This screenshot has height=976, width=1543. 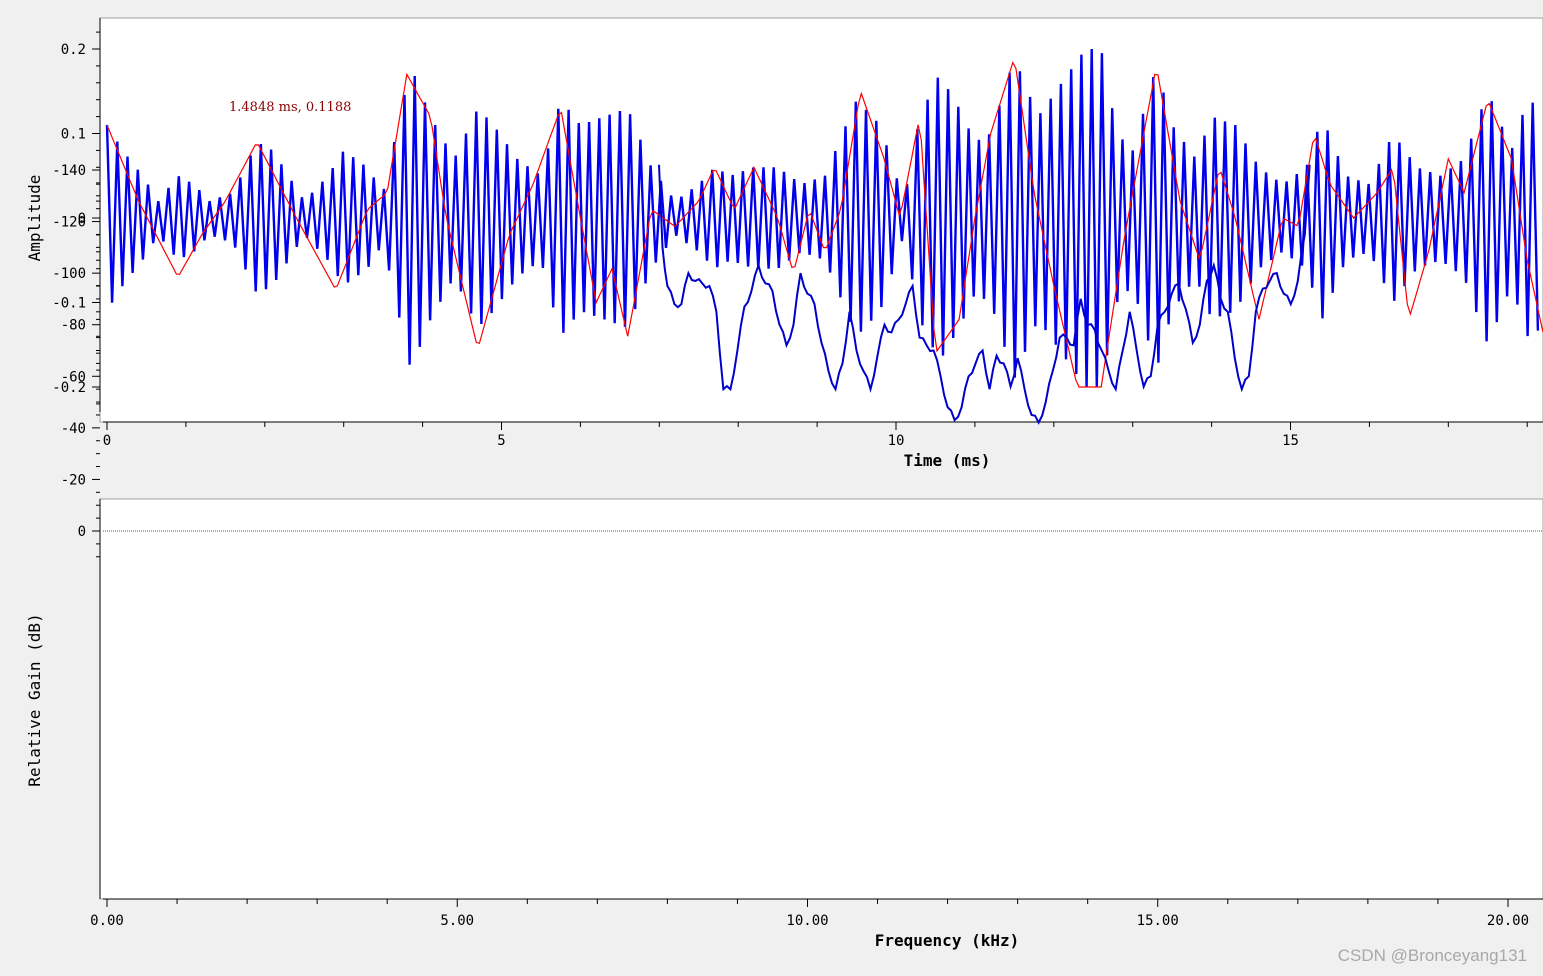 What do you see at coordinates (69, 274) in the screenshot?
I see `freq-y-tick-label: -100` at bounding box center [69, 274].